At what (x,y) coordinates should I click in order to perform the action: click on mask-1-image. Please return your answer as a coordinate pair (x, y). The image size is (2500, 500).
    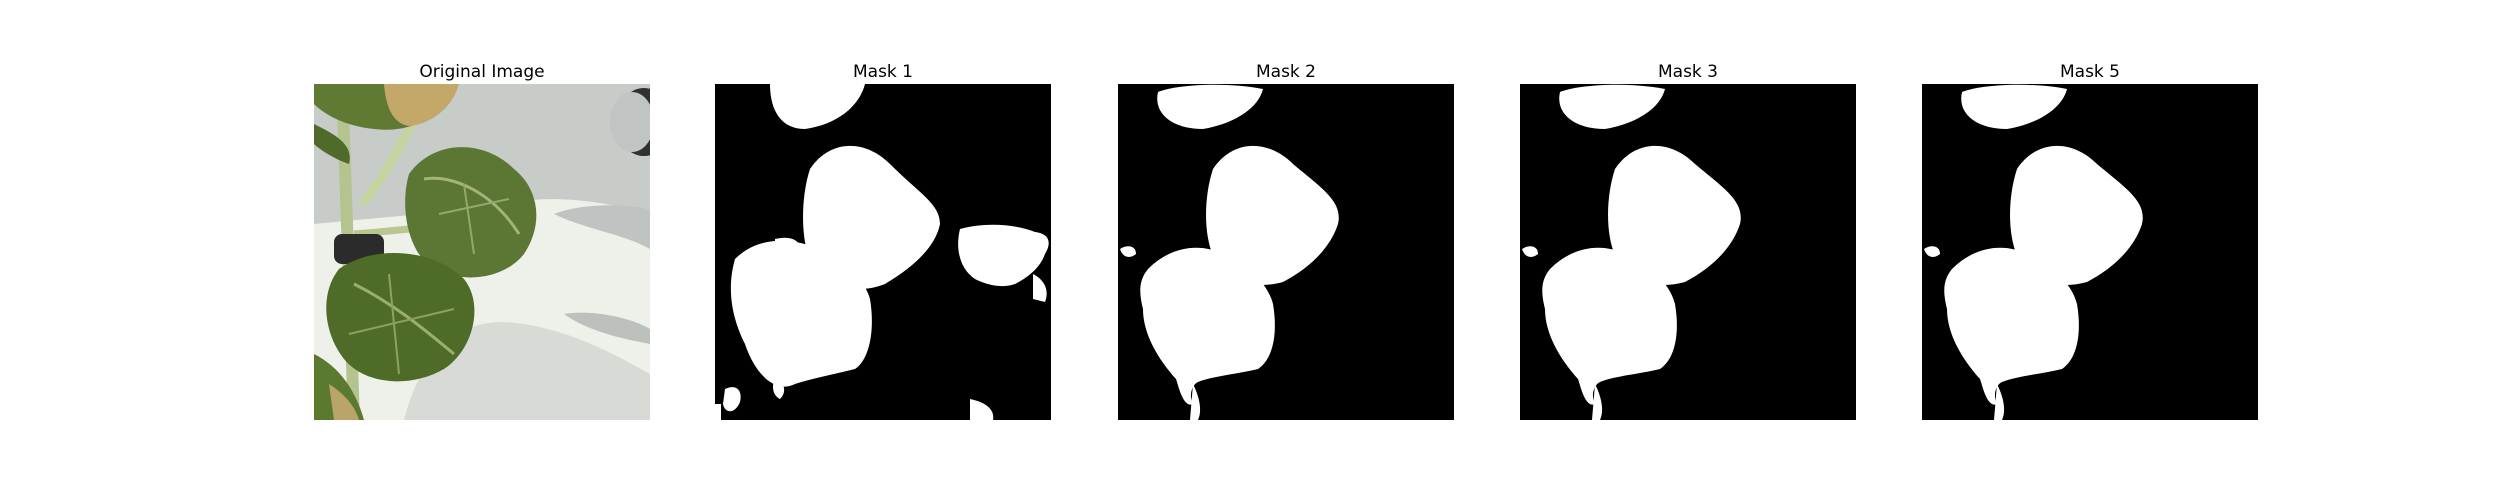
    Looking at the image, I should click on (883, 252).